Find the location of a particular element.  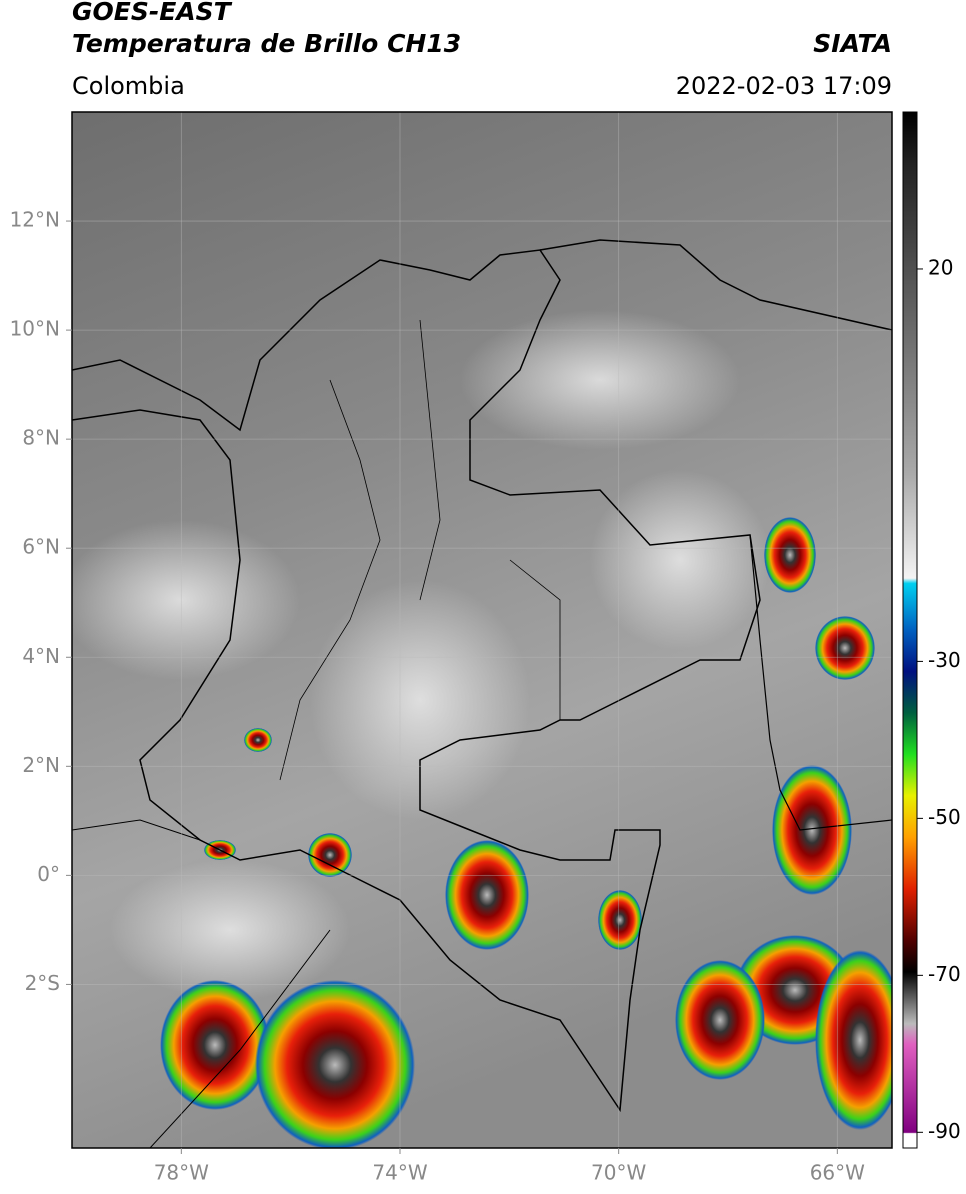

y-tick-label: 6°N is located at coordinates (41, 547).